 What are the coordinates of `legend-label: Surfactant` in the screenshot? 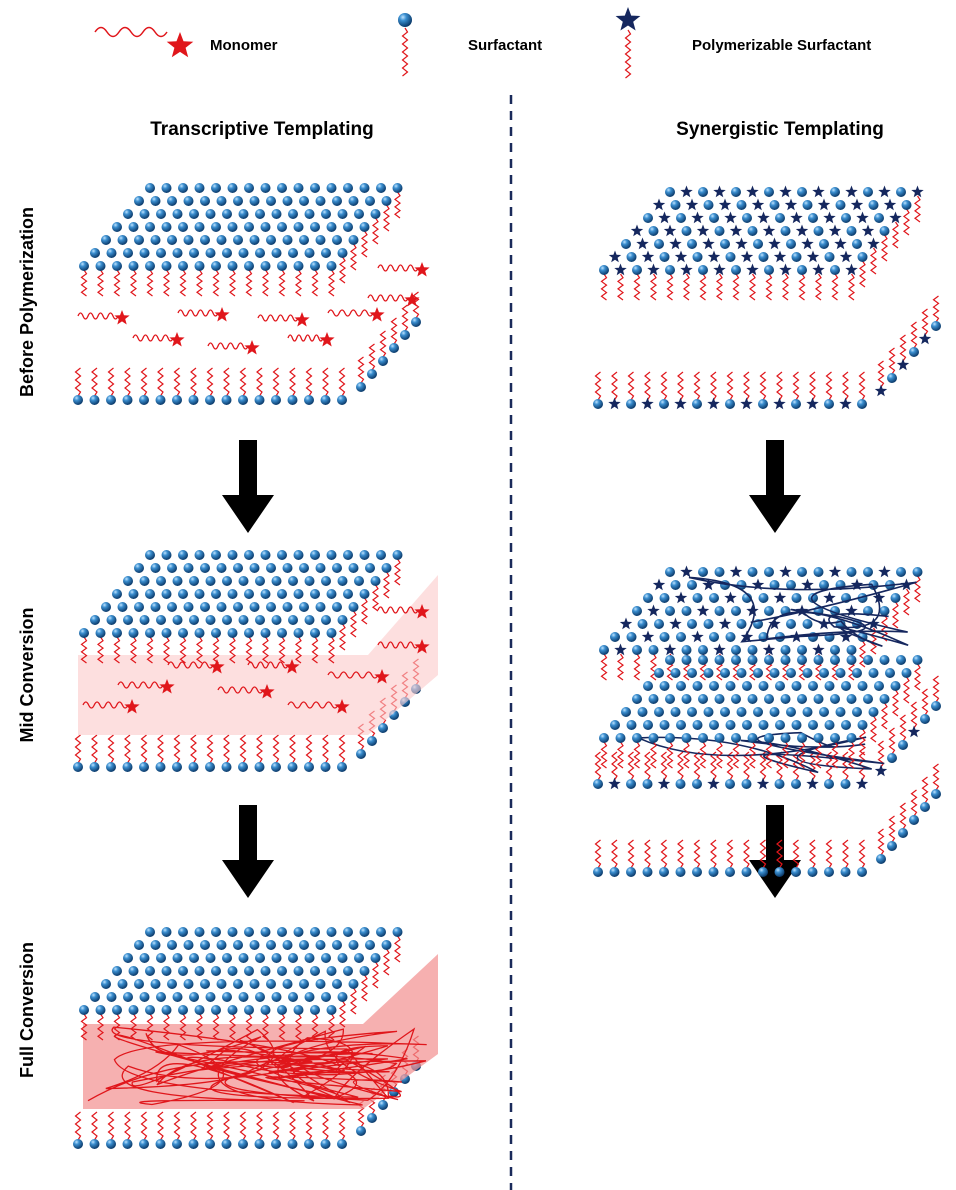 It's located at (505, 45).